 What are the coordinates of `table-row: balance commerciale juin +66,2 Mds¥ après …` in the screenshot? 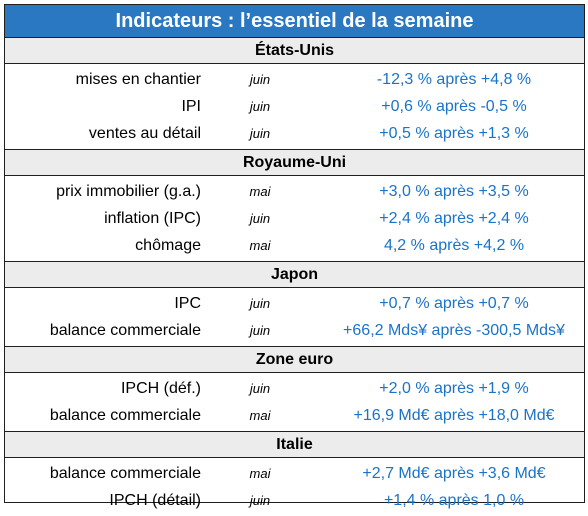 It's located at (294, 330).